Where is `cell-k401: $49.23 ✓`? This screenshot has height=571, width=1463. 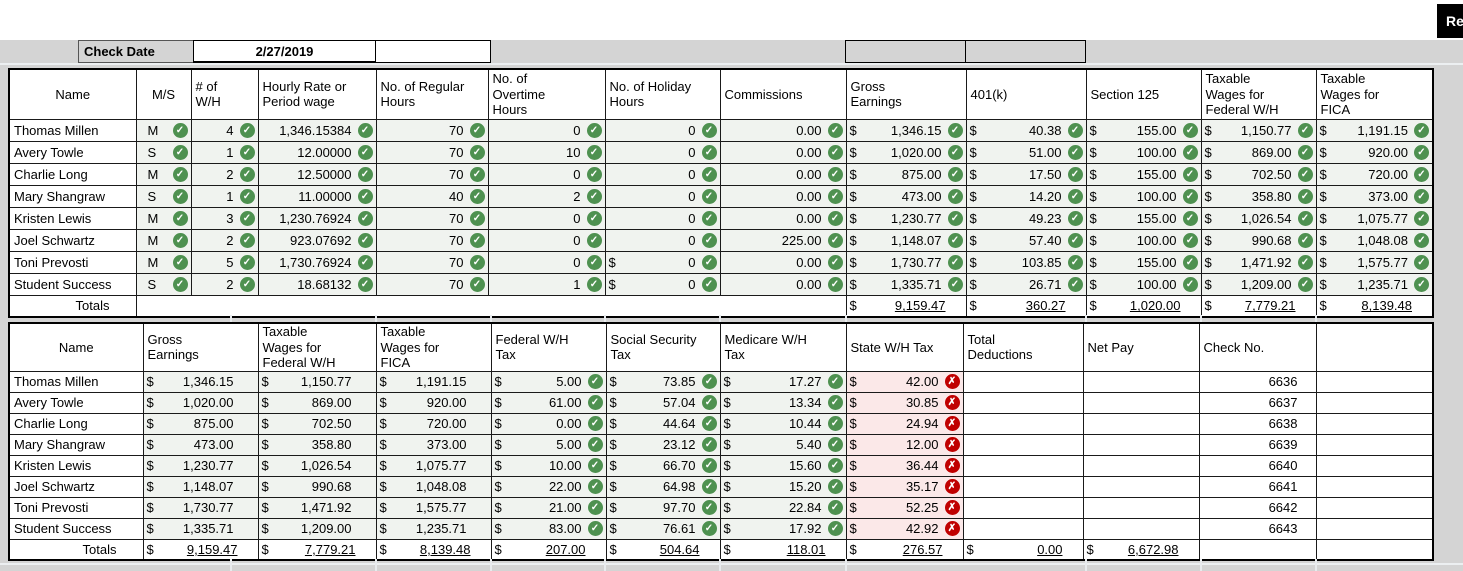 cell-k401: $49.23 ✓ is located at coordinates (1026, 218).